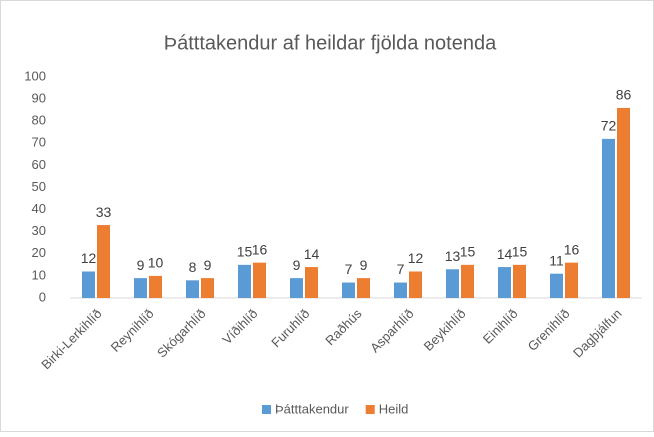 Image resolution: width=654 pixels, height=437 pixels. I want to click on y-tick-label: 0, so click(42, 296).